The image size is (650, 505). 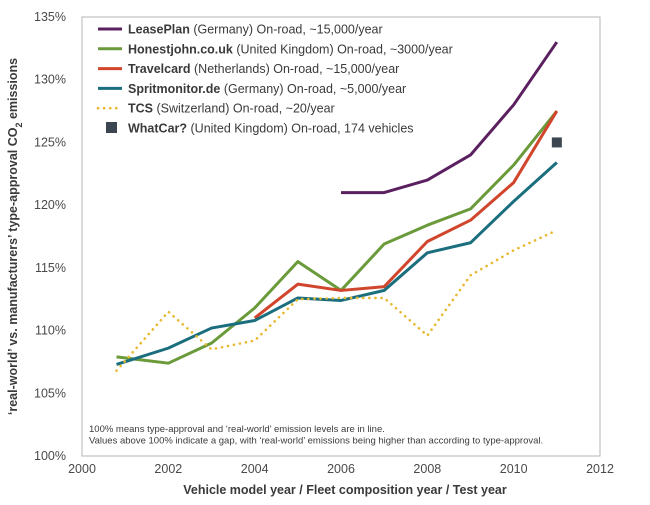 I want to click on y-tick-label: 105%, so click(x=50, y=393).